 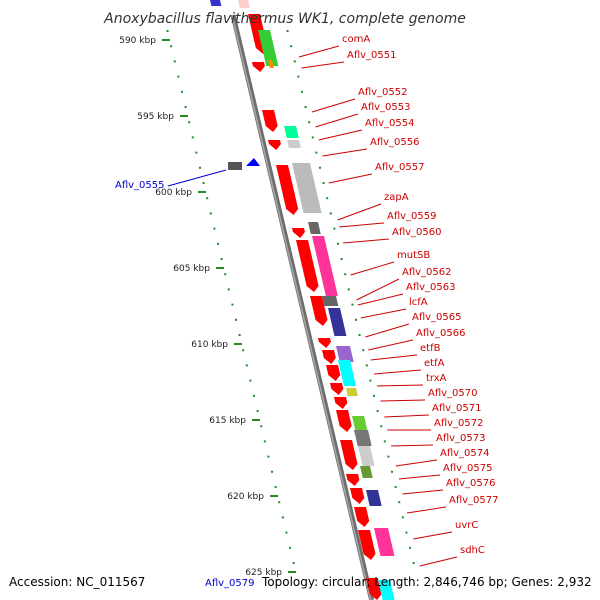 I want to click on outer-gene-label: Aflv_0555, so click(x=140, y=185).